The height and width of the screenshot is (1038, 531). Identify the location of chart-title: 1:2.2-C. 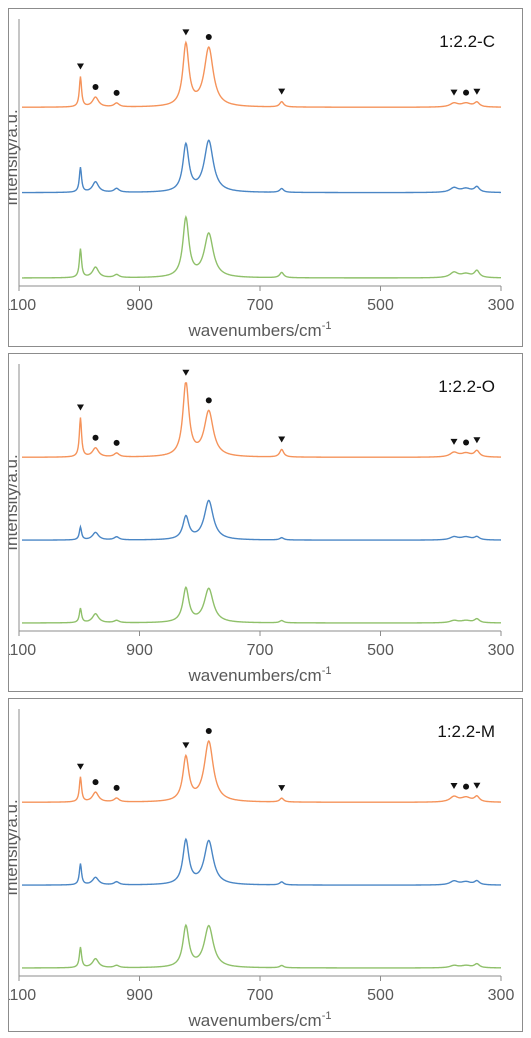
(467, 41).